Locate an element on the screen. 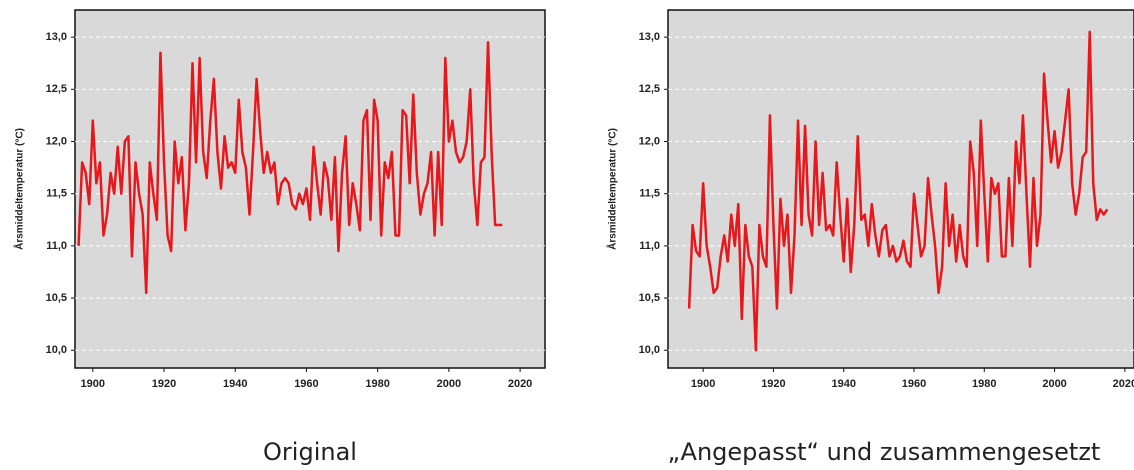 This screenshot has height=470, width=1134. caption: Original is located at coordinates (310, 452).